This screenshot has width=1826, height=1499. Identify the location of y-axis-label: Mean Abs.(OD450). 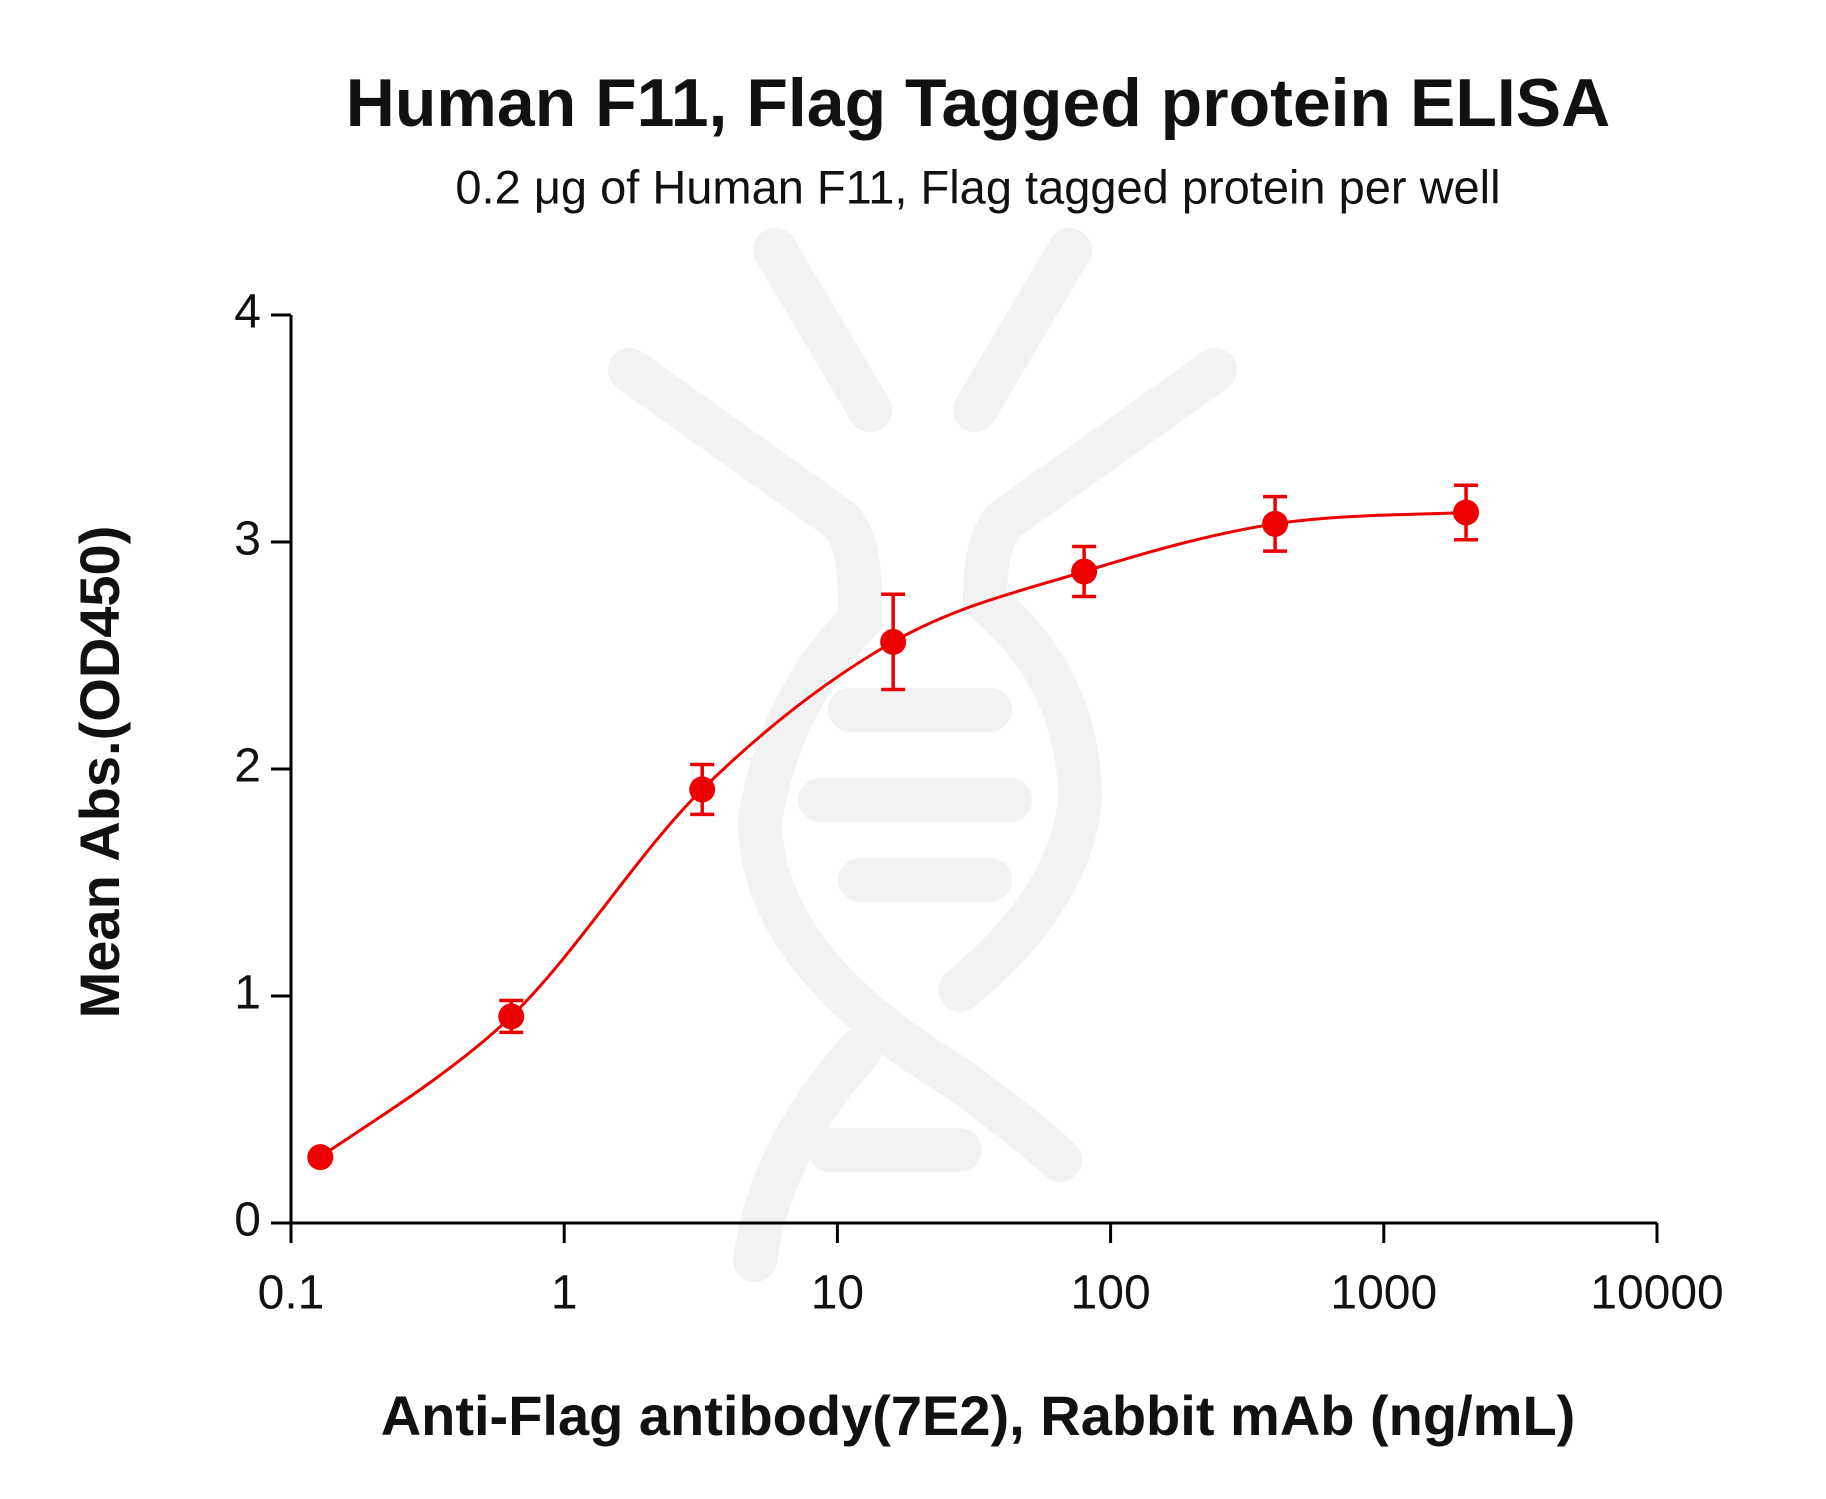
(99, 772).